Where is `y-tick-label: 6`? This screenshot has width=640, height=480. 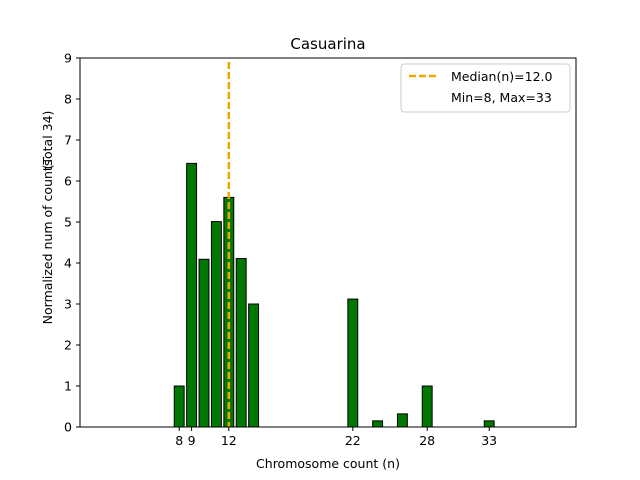
y-tick-label: 6 is located at coordinates (68, 181).